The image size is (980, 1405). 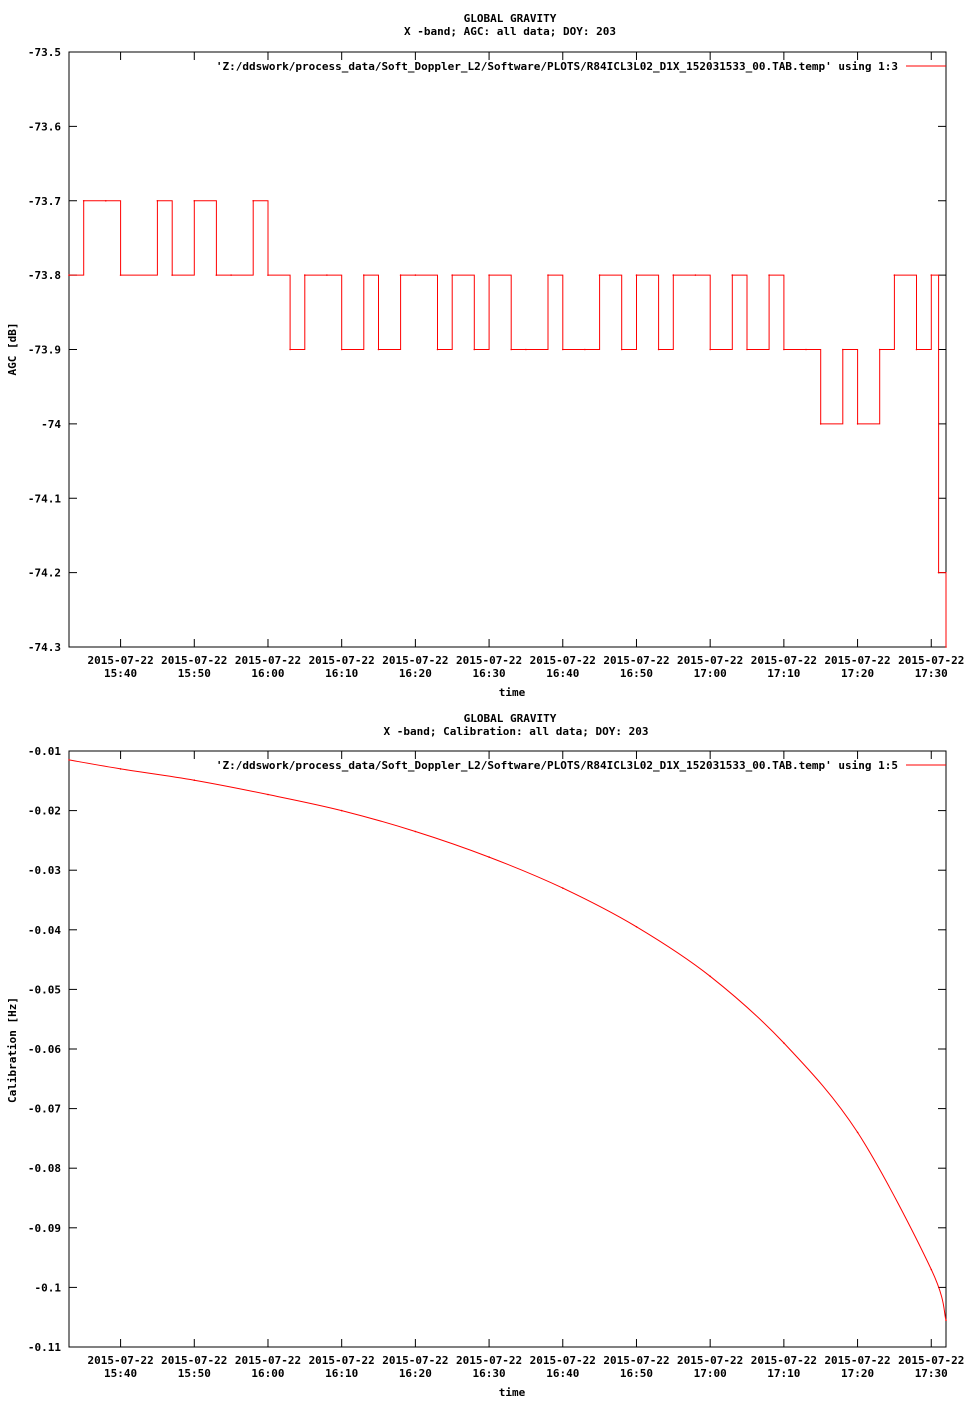 I want to click on y-tick-label: -74, so click(x=51, y=424).